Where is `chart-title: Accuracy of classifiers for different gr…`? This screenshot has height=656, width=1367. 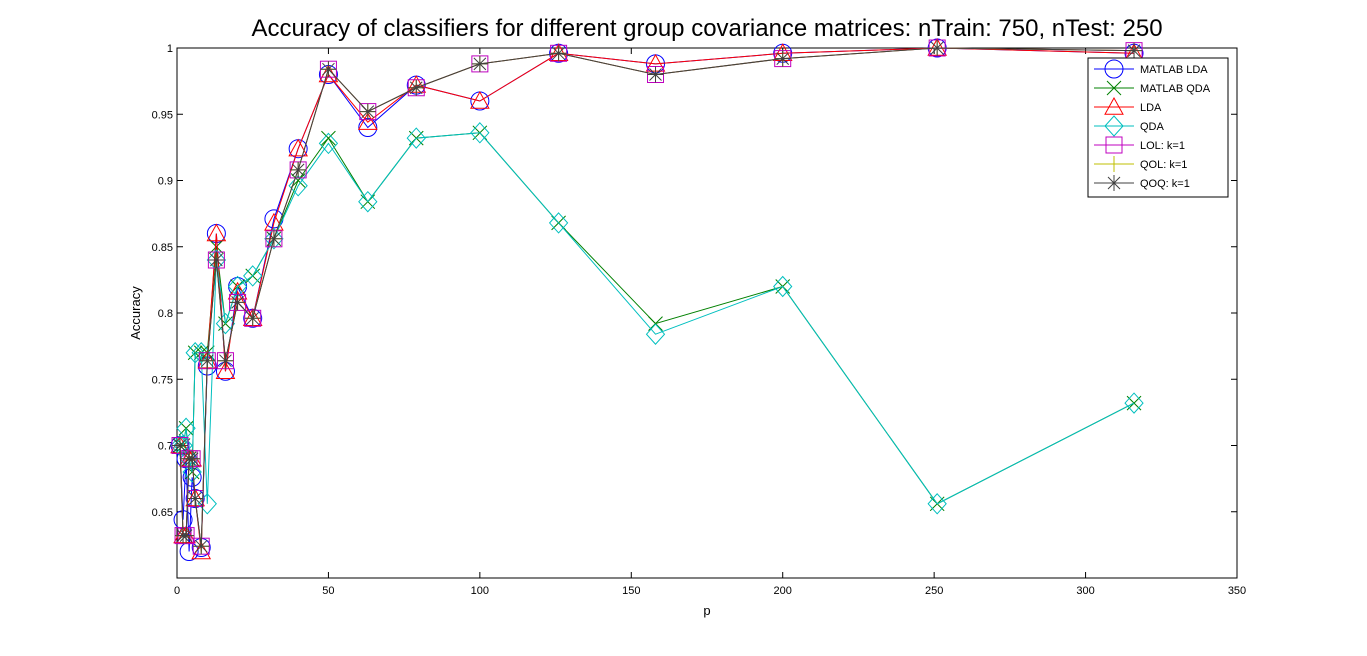
chart-title: Accuracy of classifiers for different gr… is located at coordinates (706, 28).